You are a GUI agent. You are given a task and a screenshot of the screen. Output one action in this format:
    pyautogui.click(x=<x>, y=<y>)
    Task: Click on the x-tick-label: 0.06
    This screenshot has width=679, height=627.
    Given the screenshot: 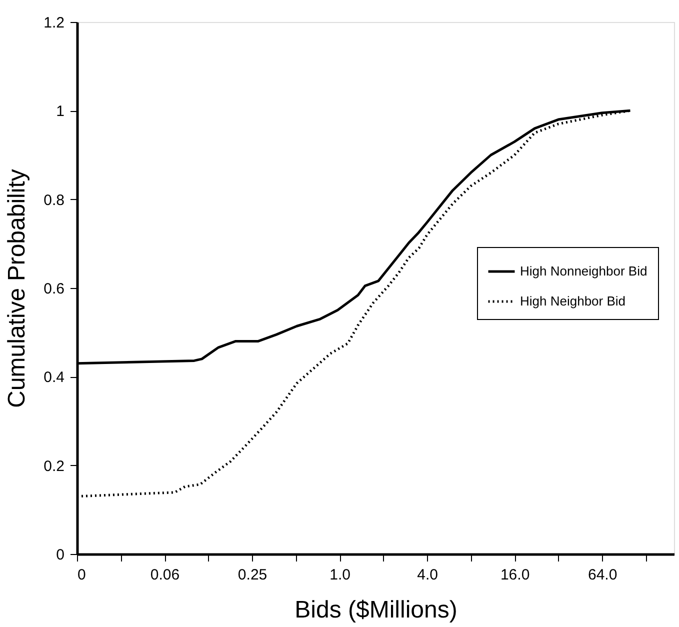 What is the action you would take?
    pyautogui.click(x=165, y=575)
    